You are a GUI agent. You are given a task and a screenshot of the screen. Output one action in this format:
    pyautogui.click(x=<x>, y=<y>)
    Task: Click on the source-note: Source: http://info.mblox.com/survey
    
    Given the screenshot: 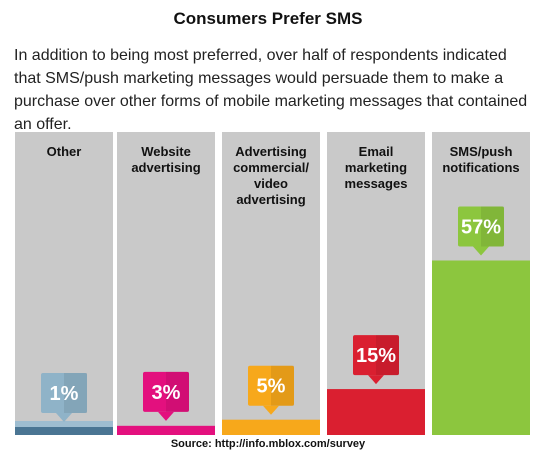 What is the action you would take?
    pyautogui.click(x=268, y=444)
    